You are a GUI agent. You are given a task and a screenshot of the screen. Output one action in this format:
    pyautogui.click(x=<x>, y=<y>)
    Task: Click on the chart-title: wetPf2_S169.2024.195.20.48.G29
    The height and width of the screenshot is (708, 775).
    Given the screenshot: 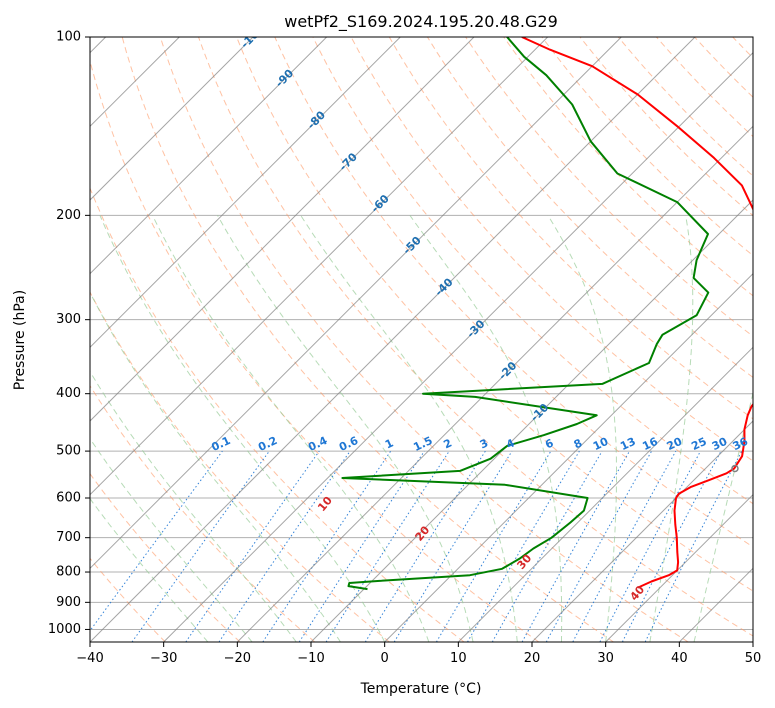 What is the action you would take?
    pyautogui.click(x=421, y=22)
    